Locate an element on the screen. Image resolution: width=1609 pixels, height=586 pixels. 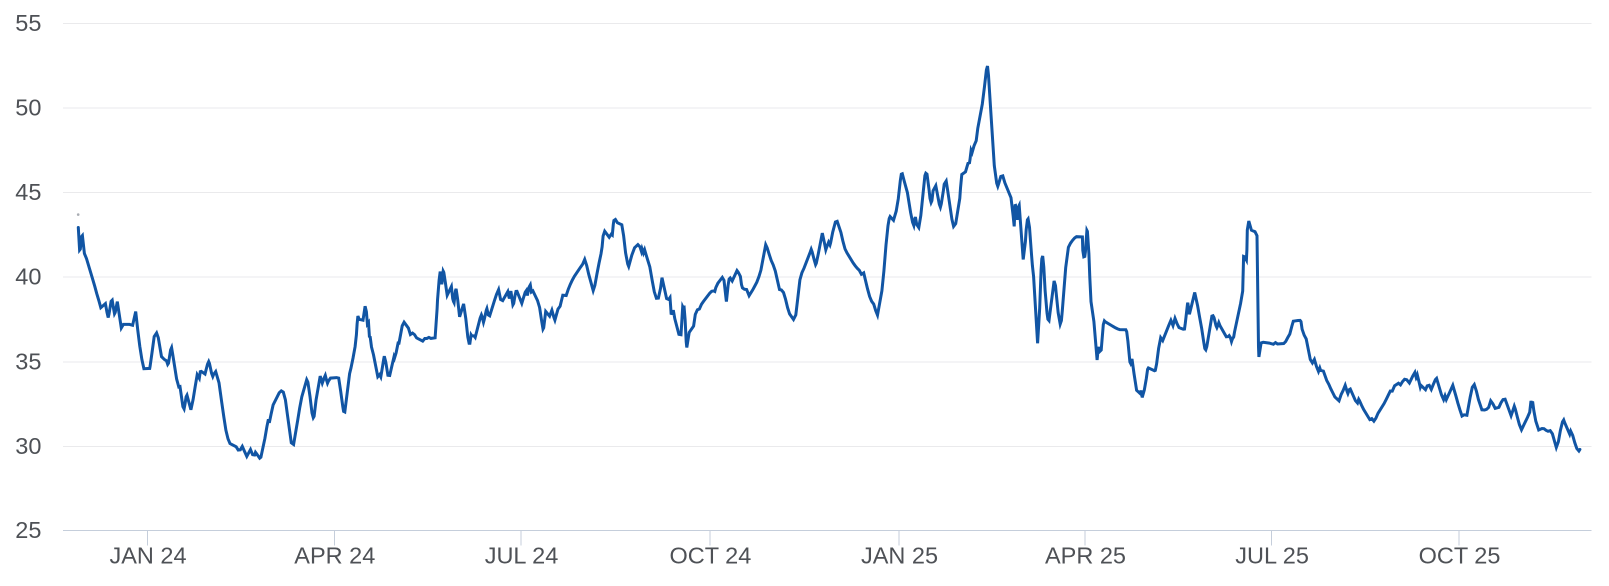
svg-text: JAN 24 is located at coordinates (147, 556).